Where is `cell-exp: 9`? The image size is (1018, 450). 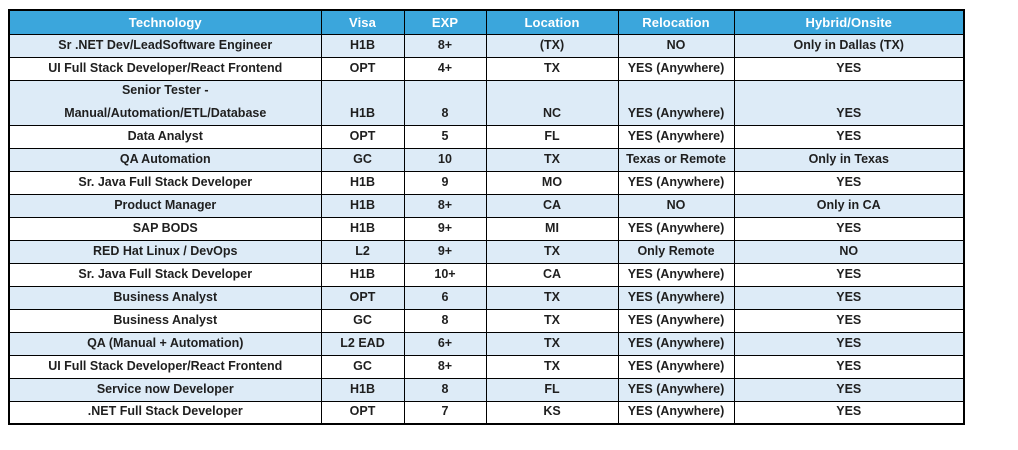 cell-exp: 9 is located at coordinates (445, 182).